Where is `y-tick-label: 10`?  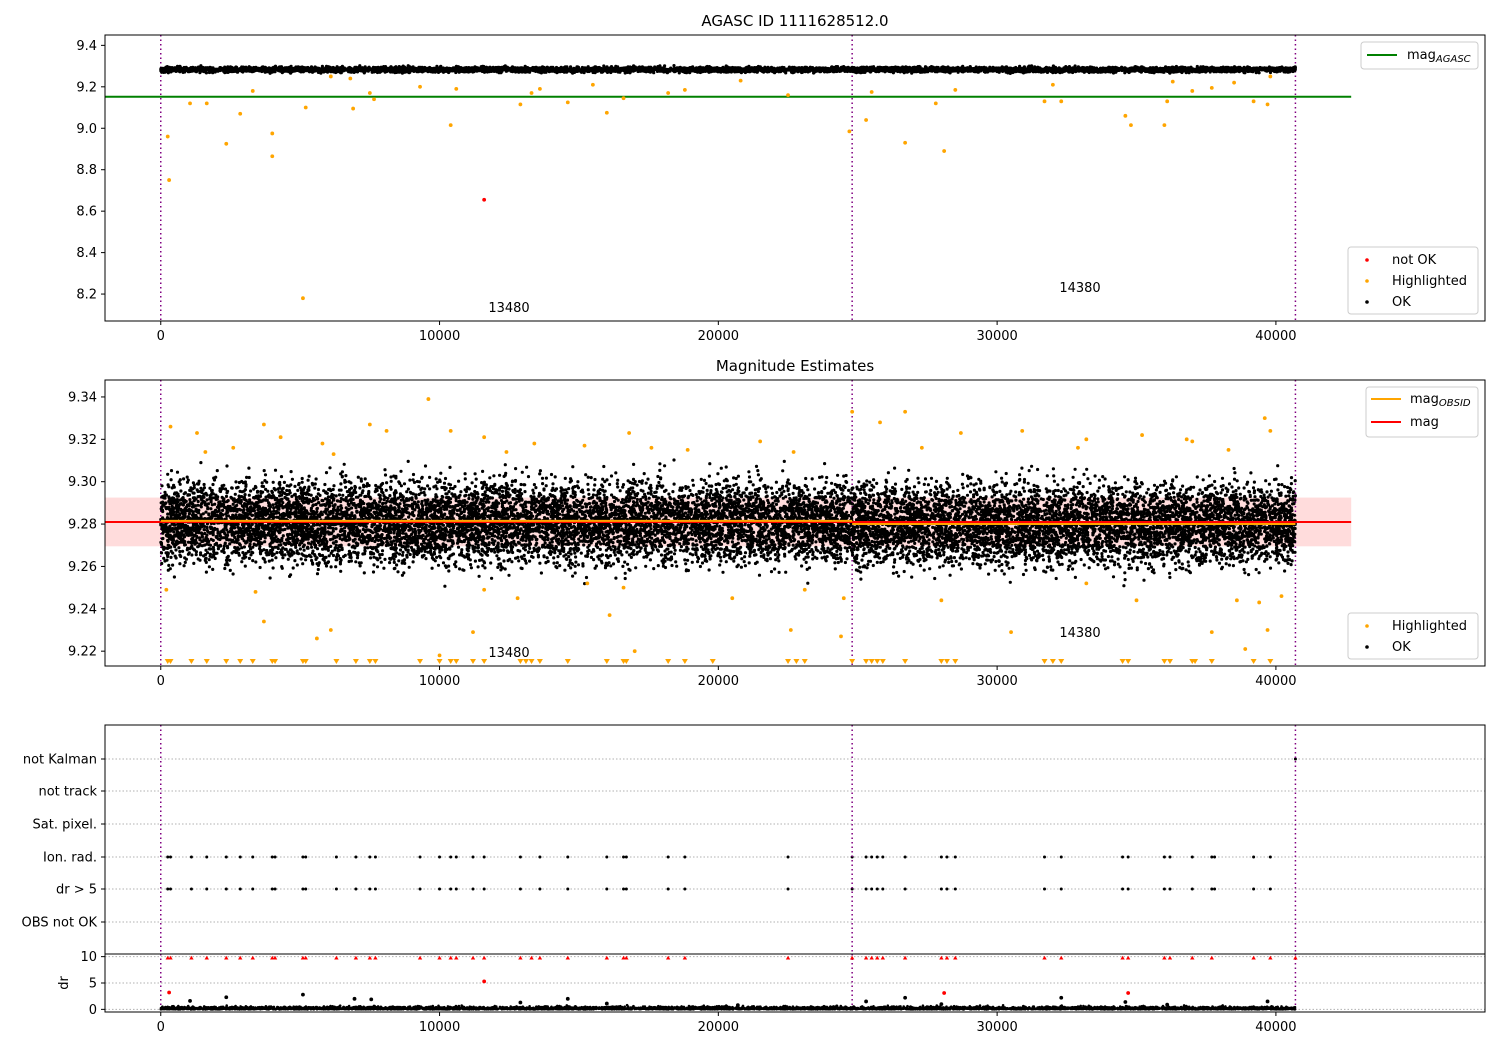 y-tick-label: 10 is located at coordinates (88, 957).